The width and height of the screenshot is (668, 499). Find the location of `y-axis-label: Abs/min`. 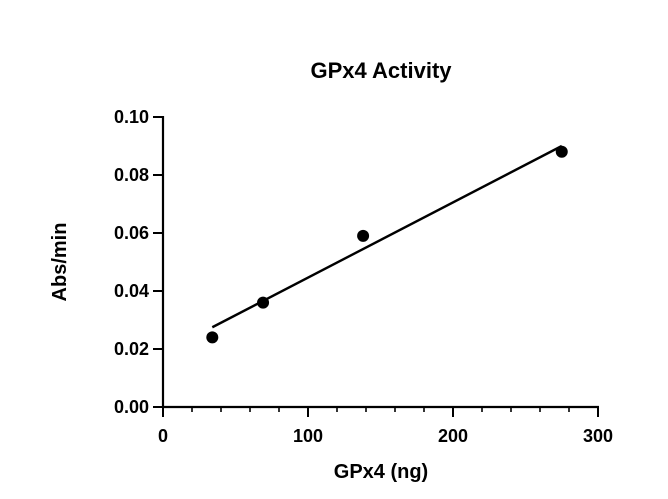

y-axis-label: Abs/min is located at coordinates (60, 262).